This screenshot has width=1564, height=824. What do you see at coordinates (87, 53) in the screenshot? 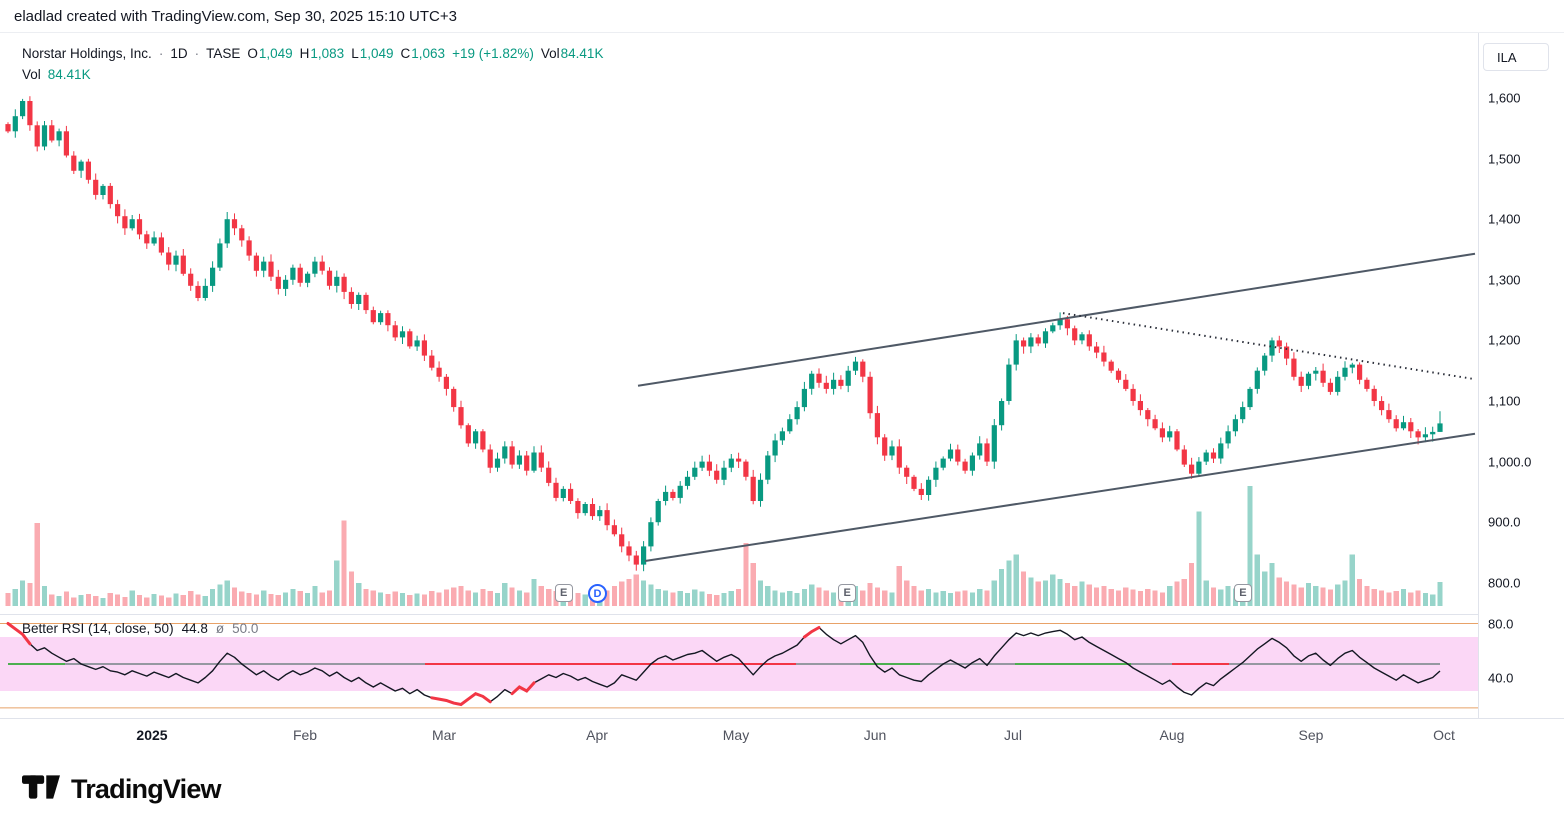
I see `symbol-title: Norstar Holdings, Inc.` at bounding box center [87, 53].